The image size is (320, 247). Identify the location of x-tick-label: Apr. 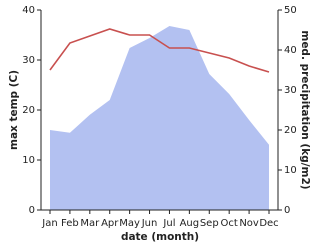
(110, 223).